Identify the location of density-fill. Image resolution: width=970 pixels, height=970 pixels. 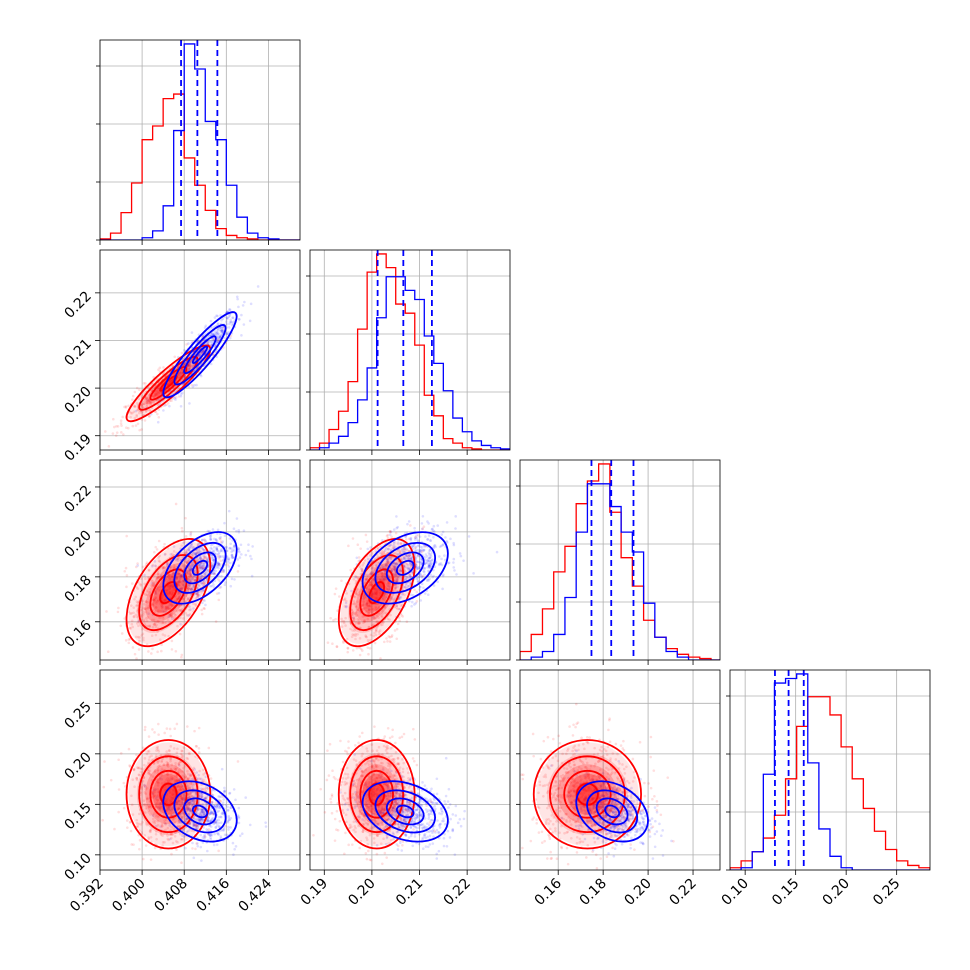
(168, 383).